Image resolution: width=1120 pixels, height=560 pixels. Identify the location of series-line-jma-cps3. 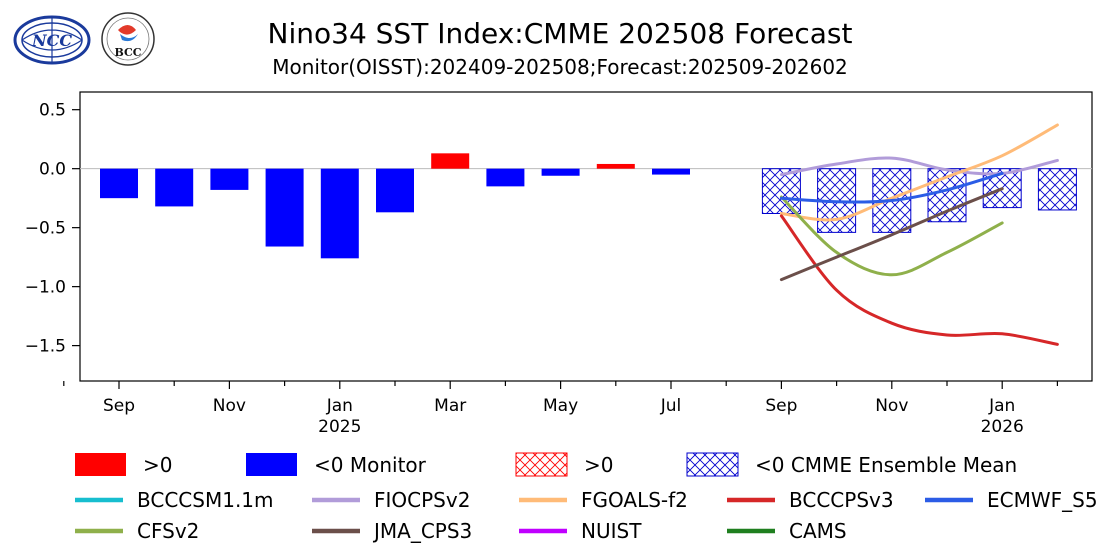
(891, 234).